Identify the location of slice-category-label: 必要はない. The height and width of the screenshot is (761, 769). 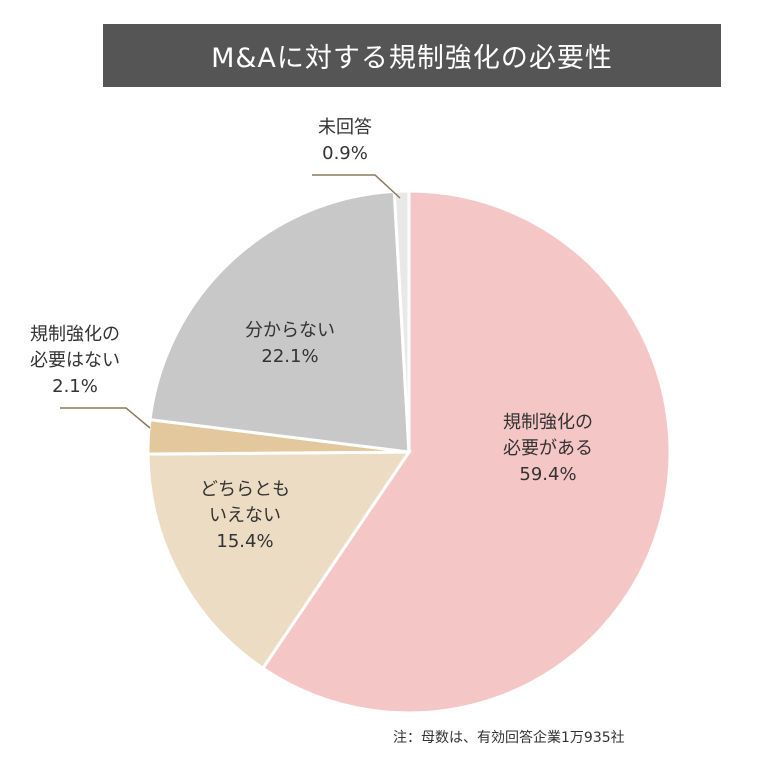
(75, 360).